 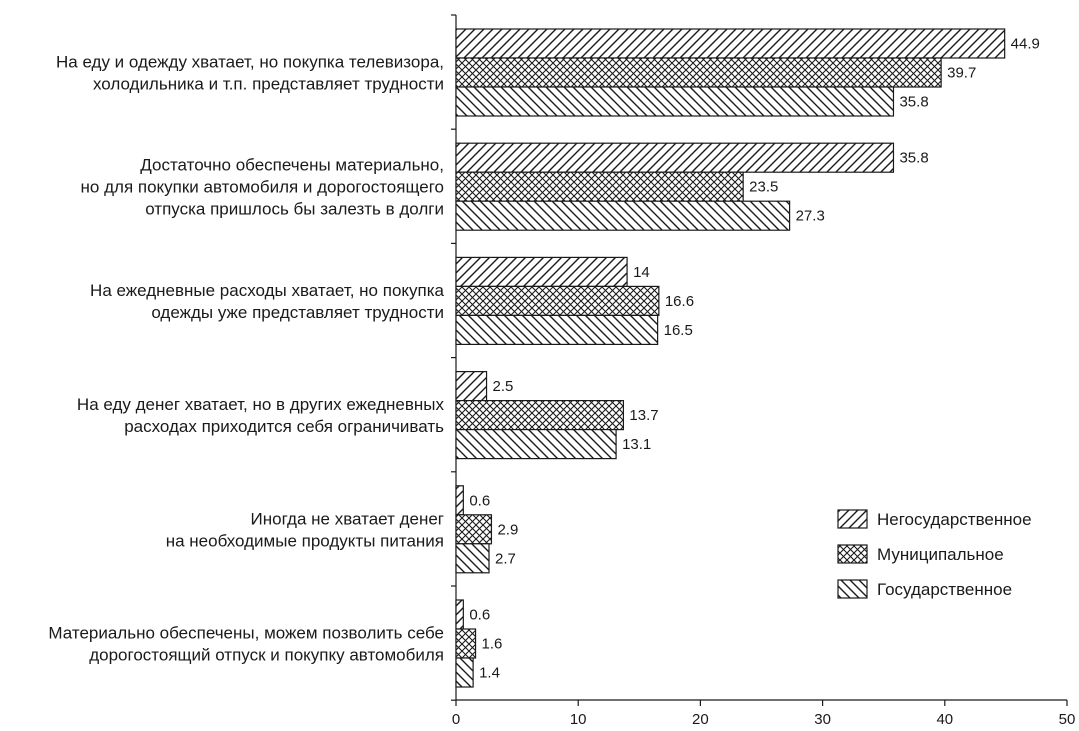 What do you see at coordinates (1067, 719) in the screenshot?
I see `x-tick-label: 50` at bounding box center [1067, 719].